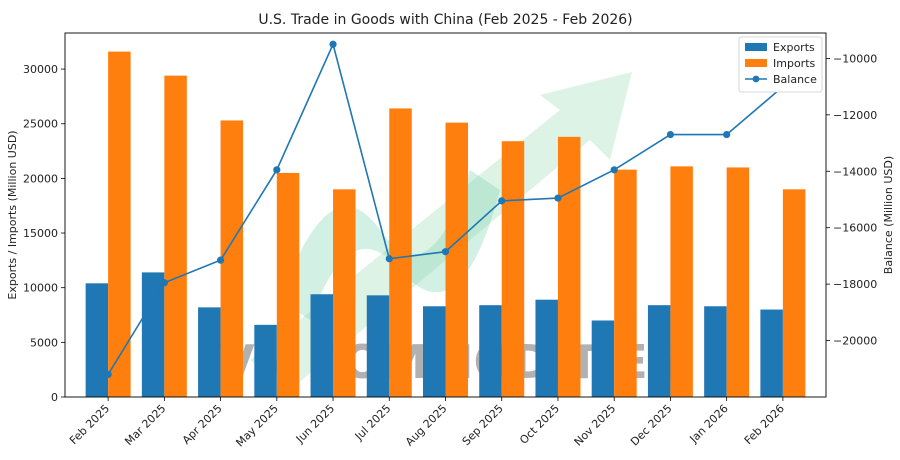 This screenshot has height=460, width=900. Describe the element at coordinates (651, 425) in the screenshot. I see `x-tick-label: Dec 2025` at that location.